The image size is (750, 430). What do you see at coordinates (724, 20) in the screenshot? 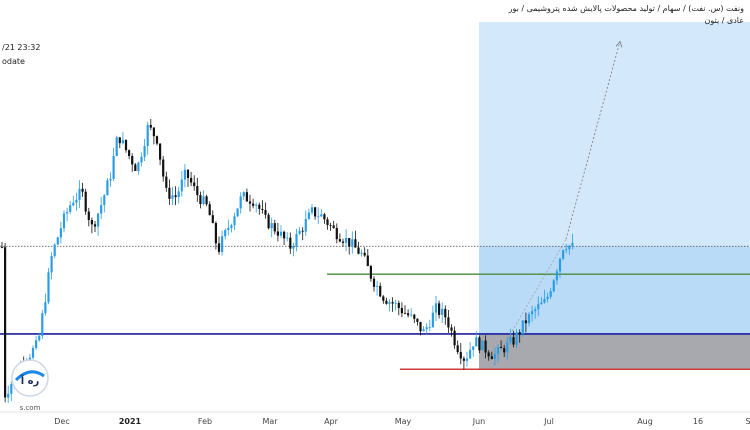
I see `symbol-subtitle: عادی / بتون` at bounding box center [724, 20].